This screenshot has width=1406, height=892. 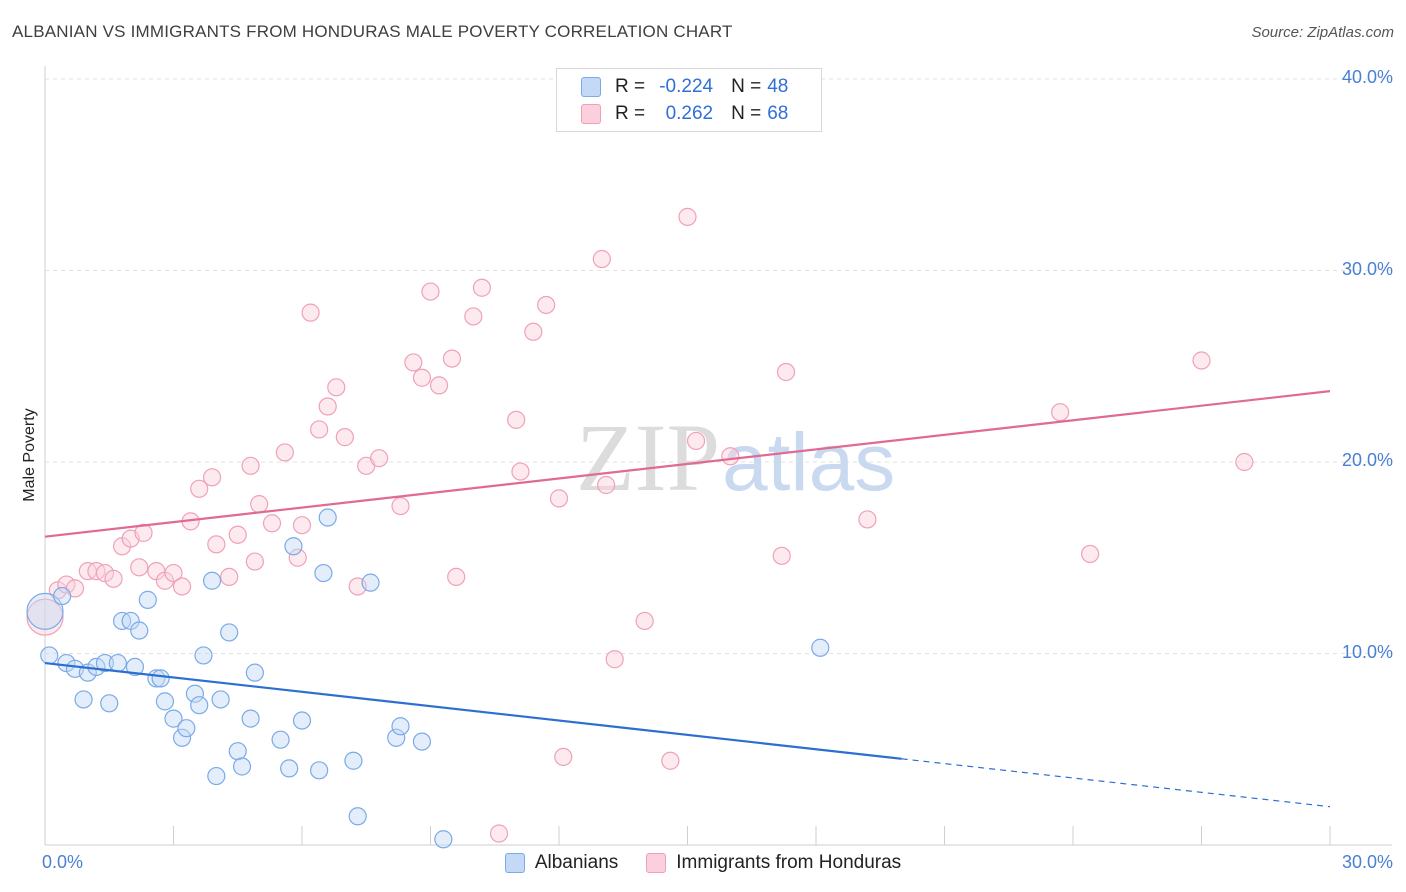 What do you see at coordinates (808, 462) in the screenshot?
I see `watermark-atlas: atlas` at bounding box center [808, 462].